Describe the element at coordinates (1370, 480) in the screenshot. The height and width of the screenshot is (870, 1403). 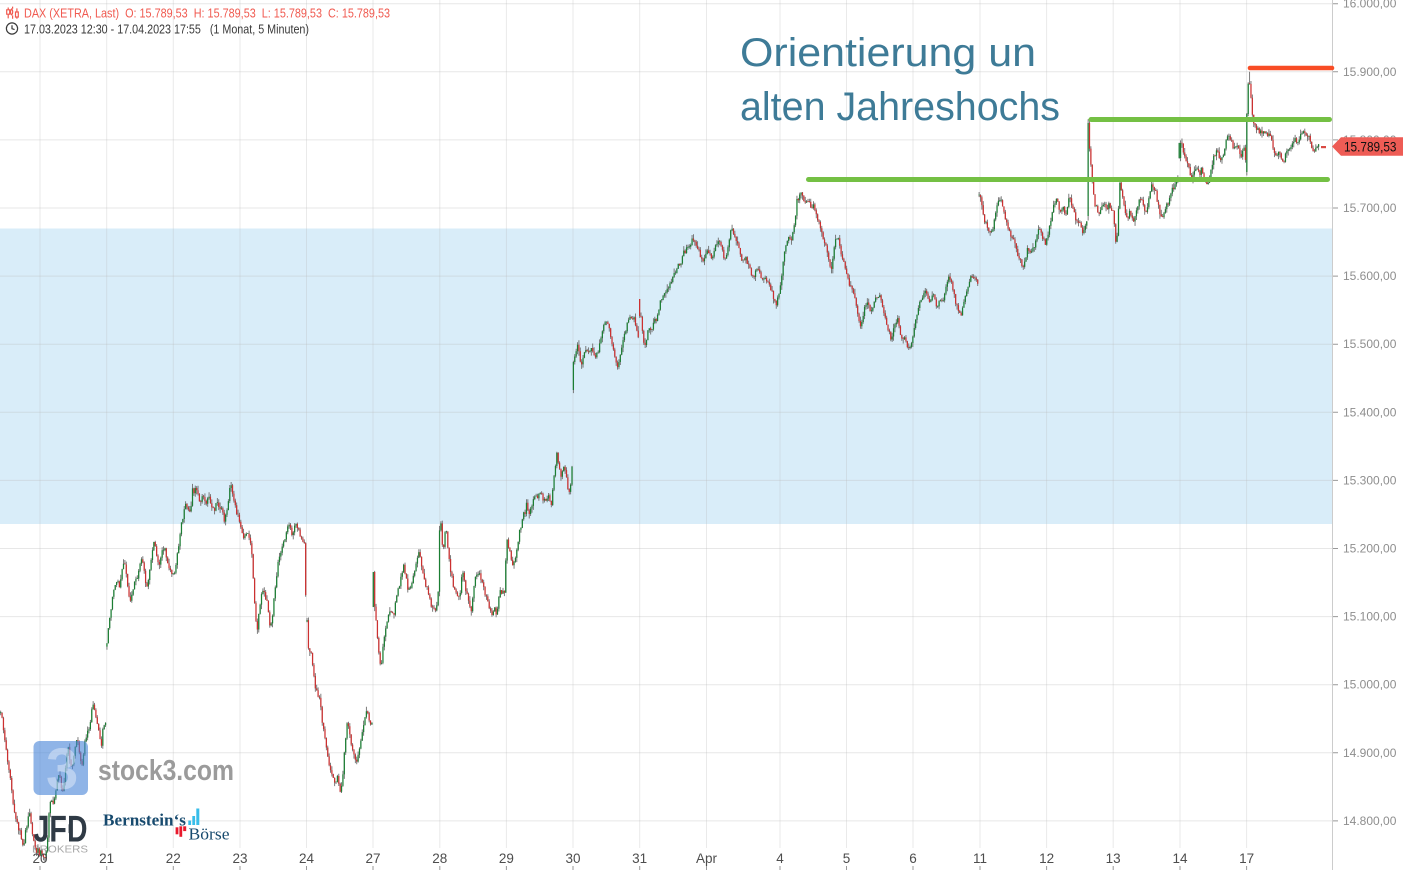
I see `svg-text: 15.300,00` at that location.